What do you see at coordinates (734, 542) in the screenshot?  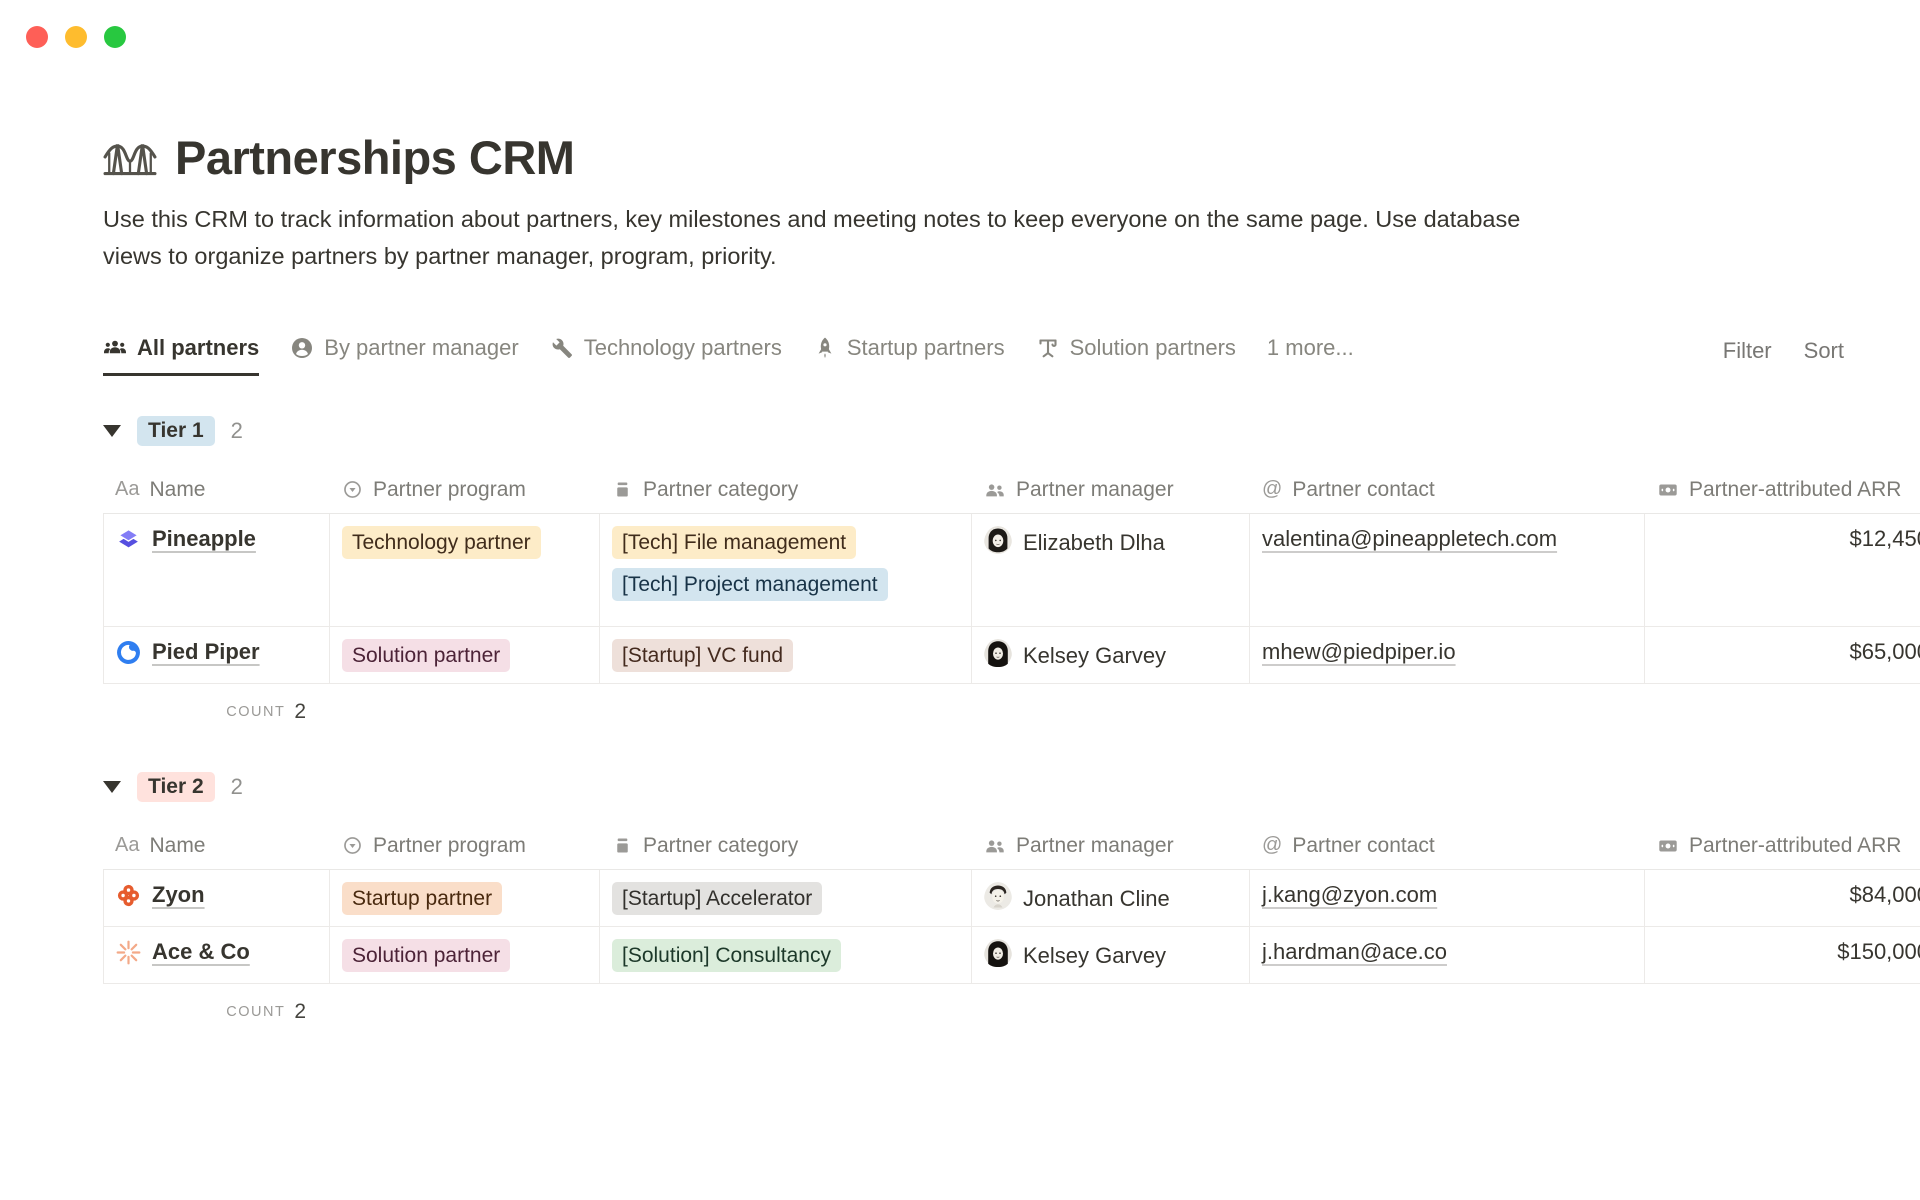 I see `category-tag: [Tech] File management` at bounding box center [734, 542].